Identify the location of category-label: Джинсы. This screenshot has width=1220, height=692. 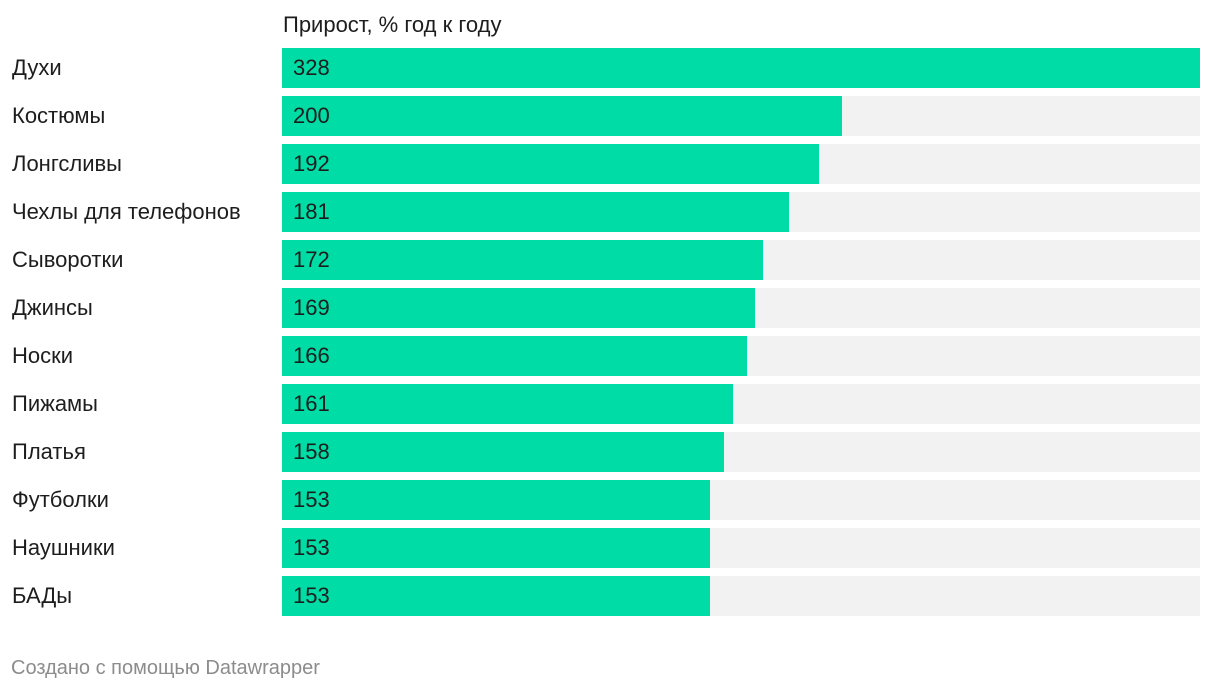
(52, 307).